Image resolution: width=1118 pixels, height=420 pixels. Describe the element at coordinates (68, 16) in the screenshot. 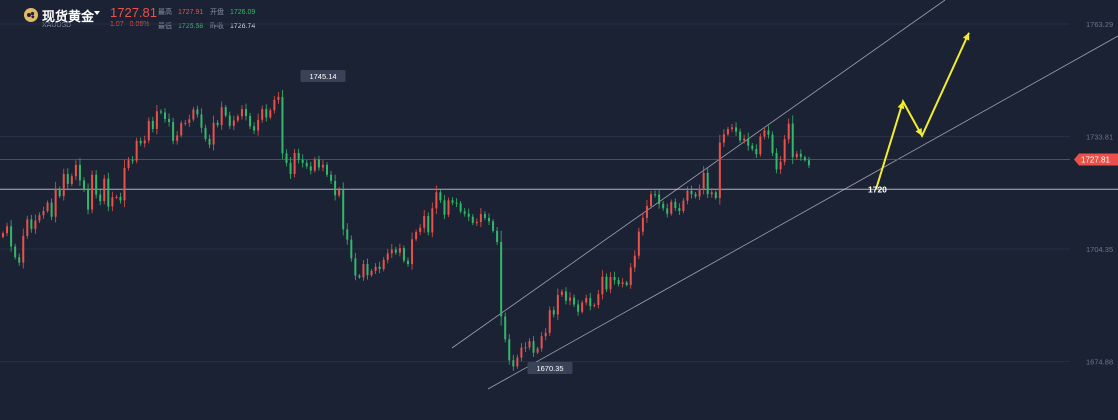

I see `instrument-title: 现货黄金` at that location.